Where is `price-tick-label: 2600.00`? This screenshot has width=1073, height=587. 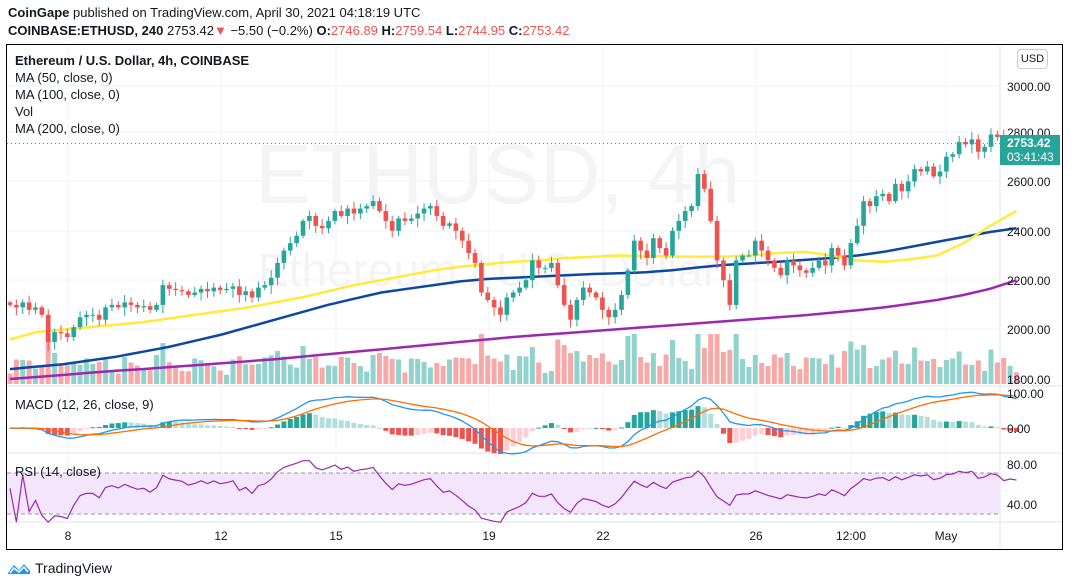 price-tick-label: 2600.00 is located at coordinates (1029, 182).